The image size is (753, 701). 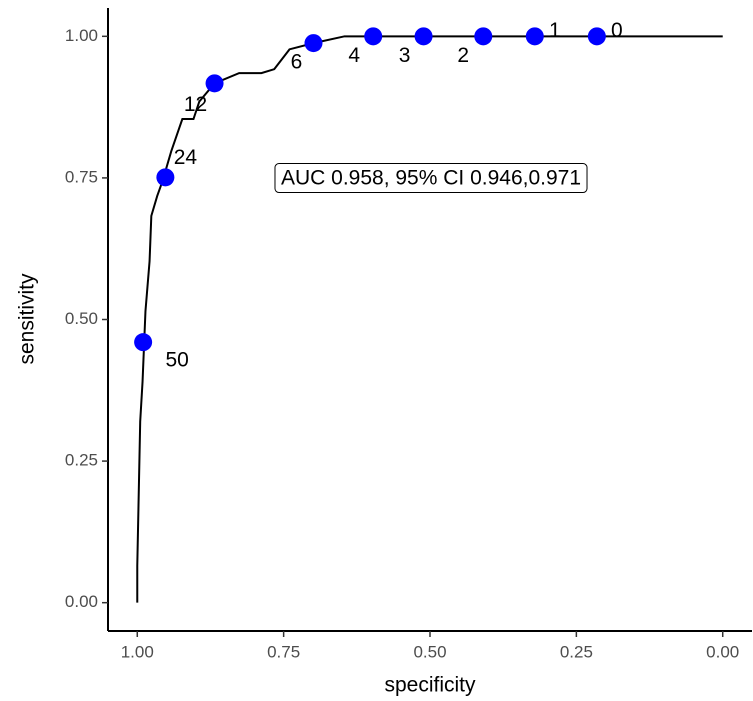 What do you see at coordinates (81, 601) in the screenshot?
I see `y-tick-label: 0.00` at bounding box center [81, 601].